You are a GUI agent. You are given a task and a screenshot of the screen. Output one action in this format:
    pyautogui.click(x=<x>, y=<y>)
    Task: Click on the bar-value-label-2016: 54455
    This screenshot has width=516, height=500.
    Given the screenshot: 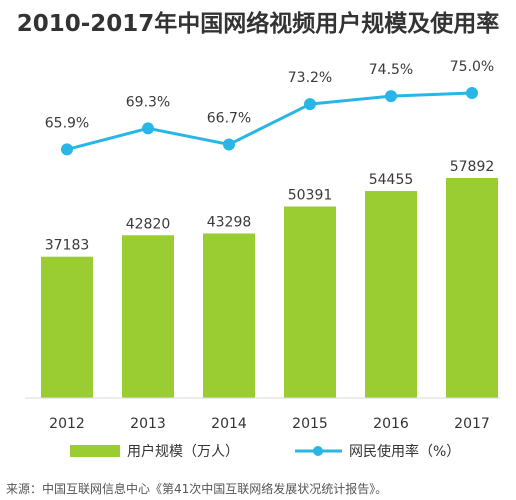 What is the action you would take?
    pyautogui.click(x=391, y=180)
    